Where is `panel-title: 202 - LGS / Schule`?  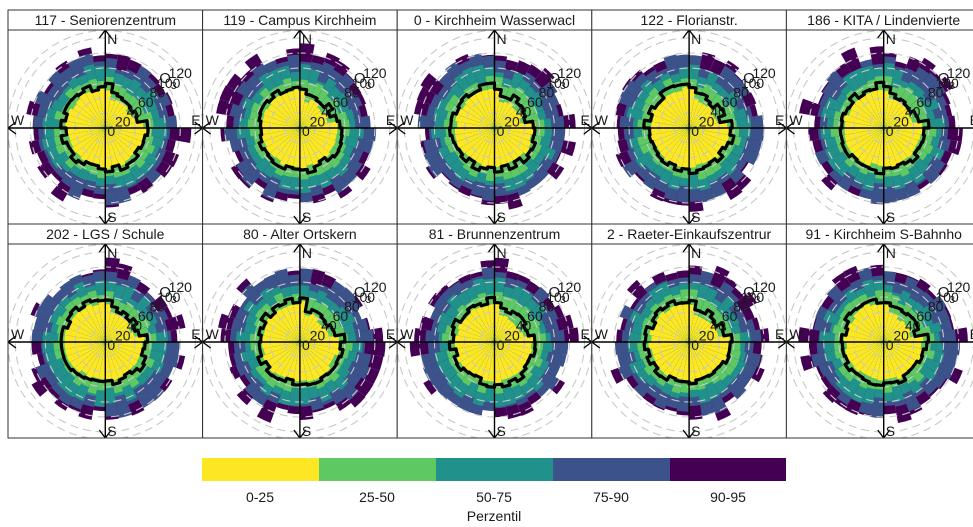 panel-title: 202 - LGS / Schule is located at coordinates (105, 234).